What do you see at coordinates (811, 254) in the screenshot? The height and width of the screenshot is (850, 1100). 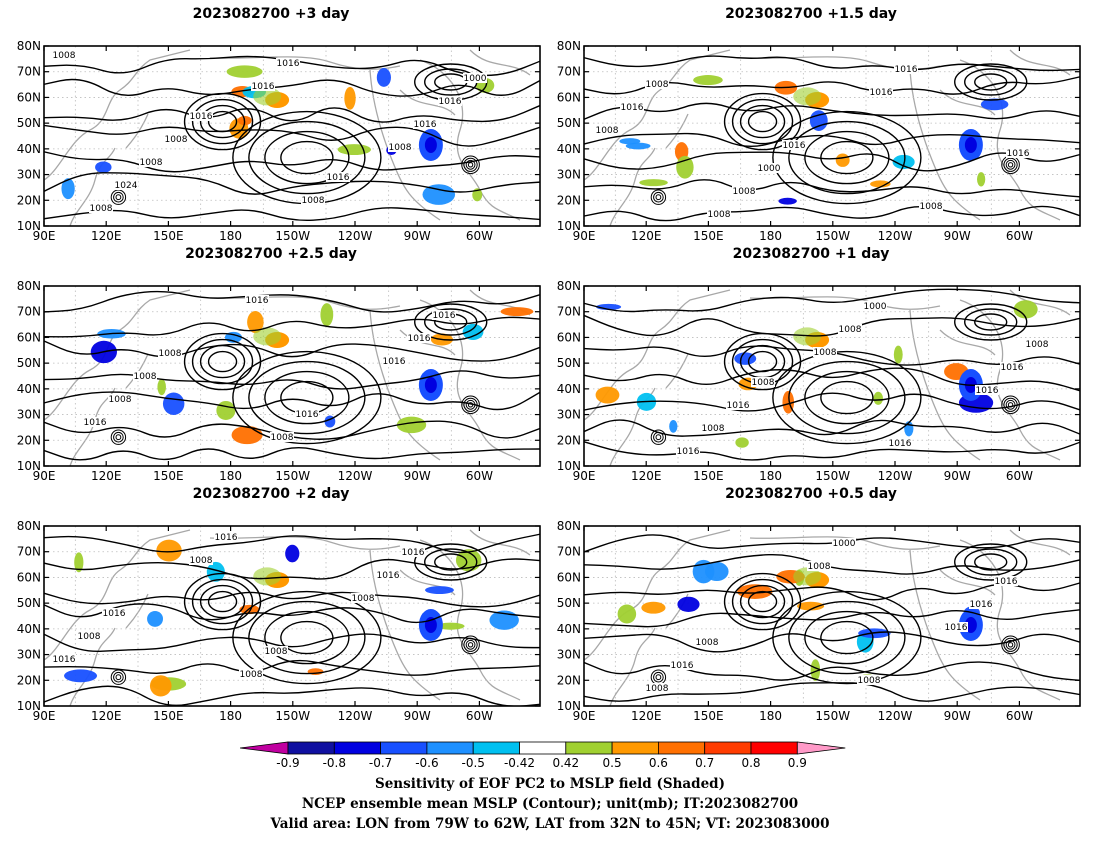 I see `panel-title: 2023082700 +1 day` at bounding box center [811, 254].